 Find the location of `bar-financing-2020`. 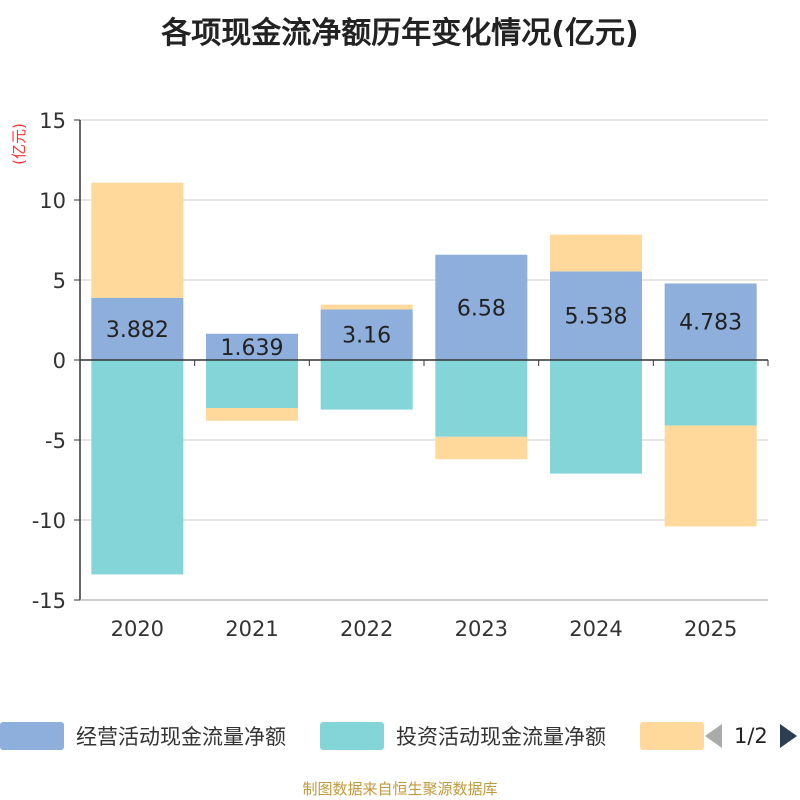

bar-financing-2020 is located at coordinates (137, 240).